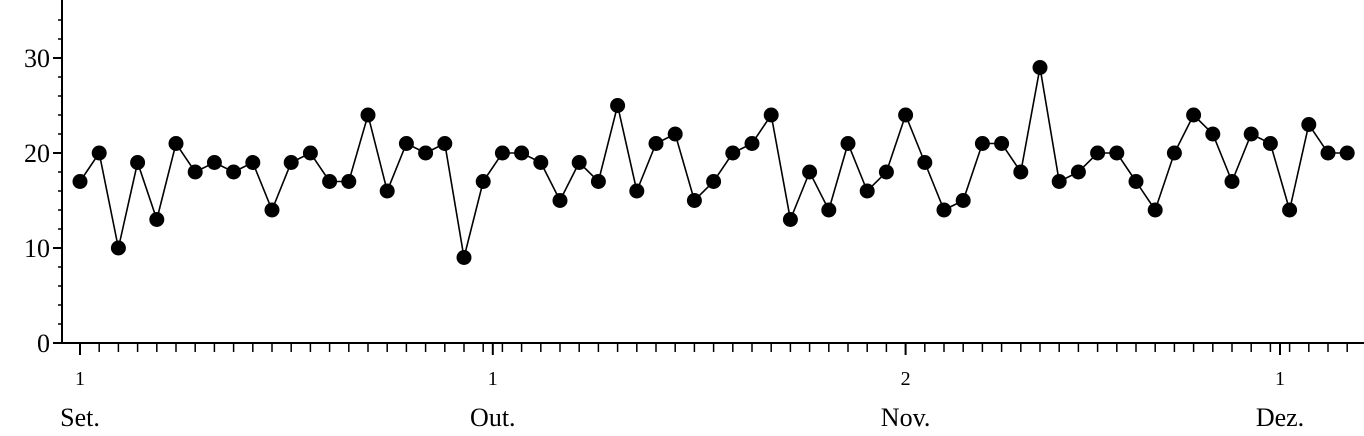 The height and width of the screenshot is (436, 1364). Describe the element at coordinates (37, 58) in the screenshot. I see `y-tick-label: 30` at that location.